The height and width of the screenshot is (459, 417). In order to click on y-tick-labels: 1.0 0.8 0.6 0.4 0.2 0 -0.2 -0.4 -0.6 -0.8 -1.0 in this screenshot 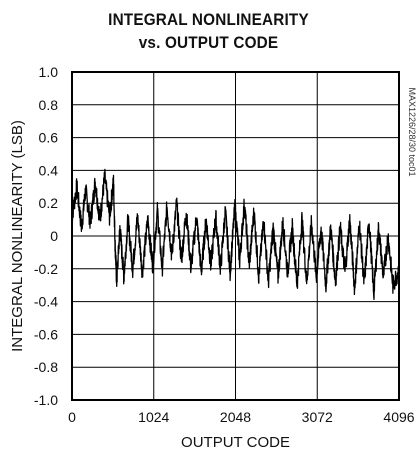, I will do `click(46, 236)`.